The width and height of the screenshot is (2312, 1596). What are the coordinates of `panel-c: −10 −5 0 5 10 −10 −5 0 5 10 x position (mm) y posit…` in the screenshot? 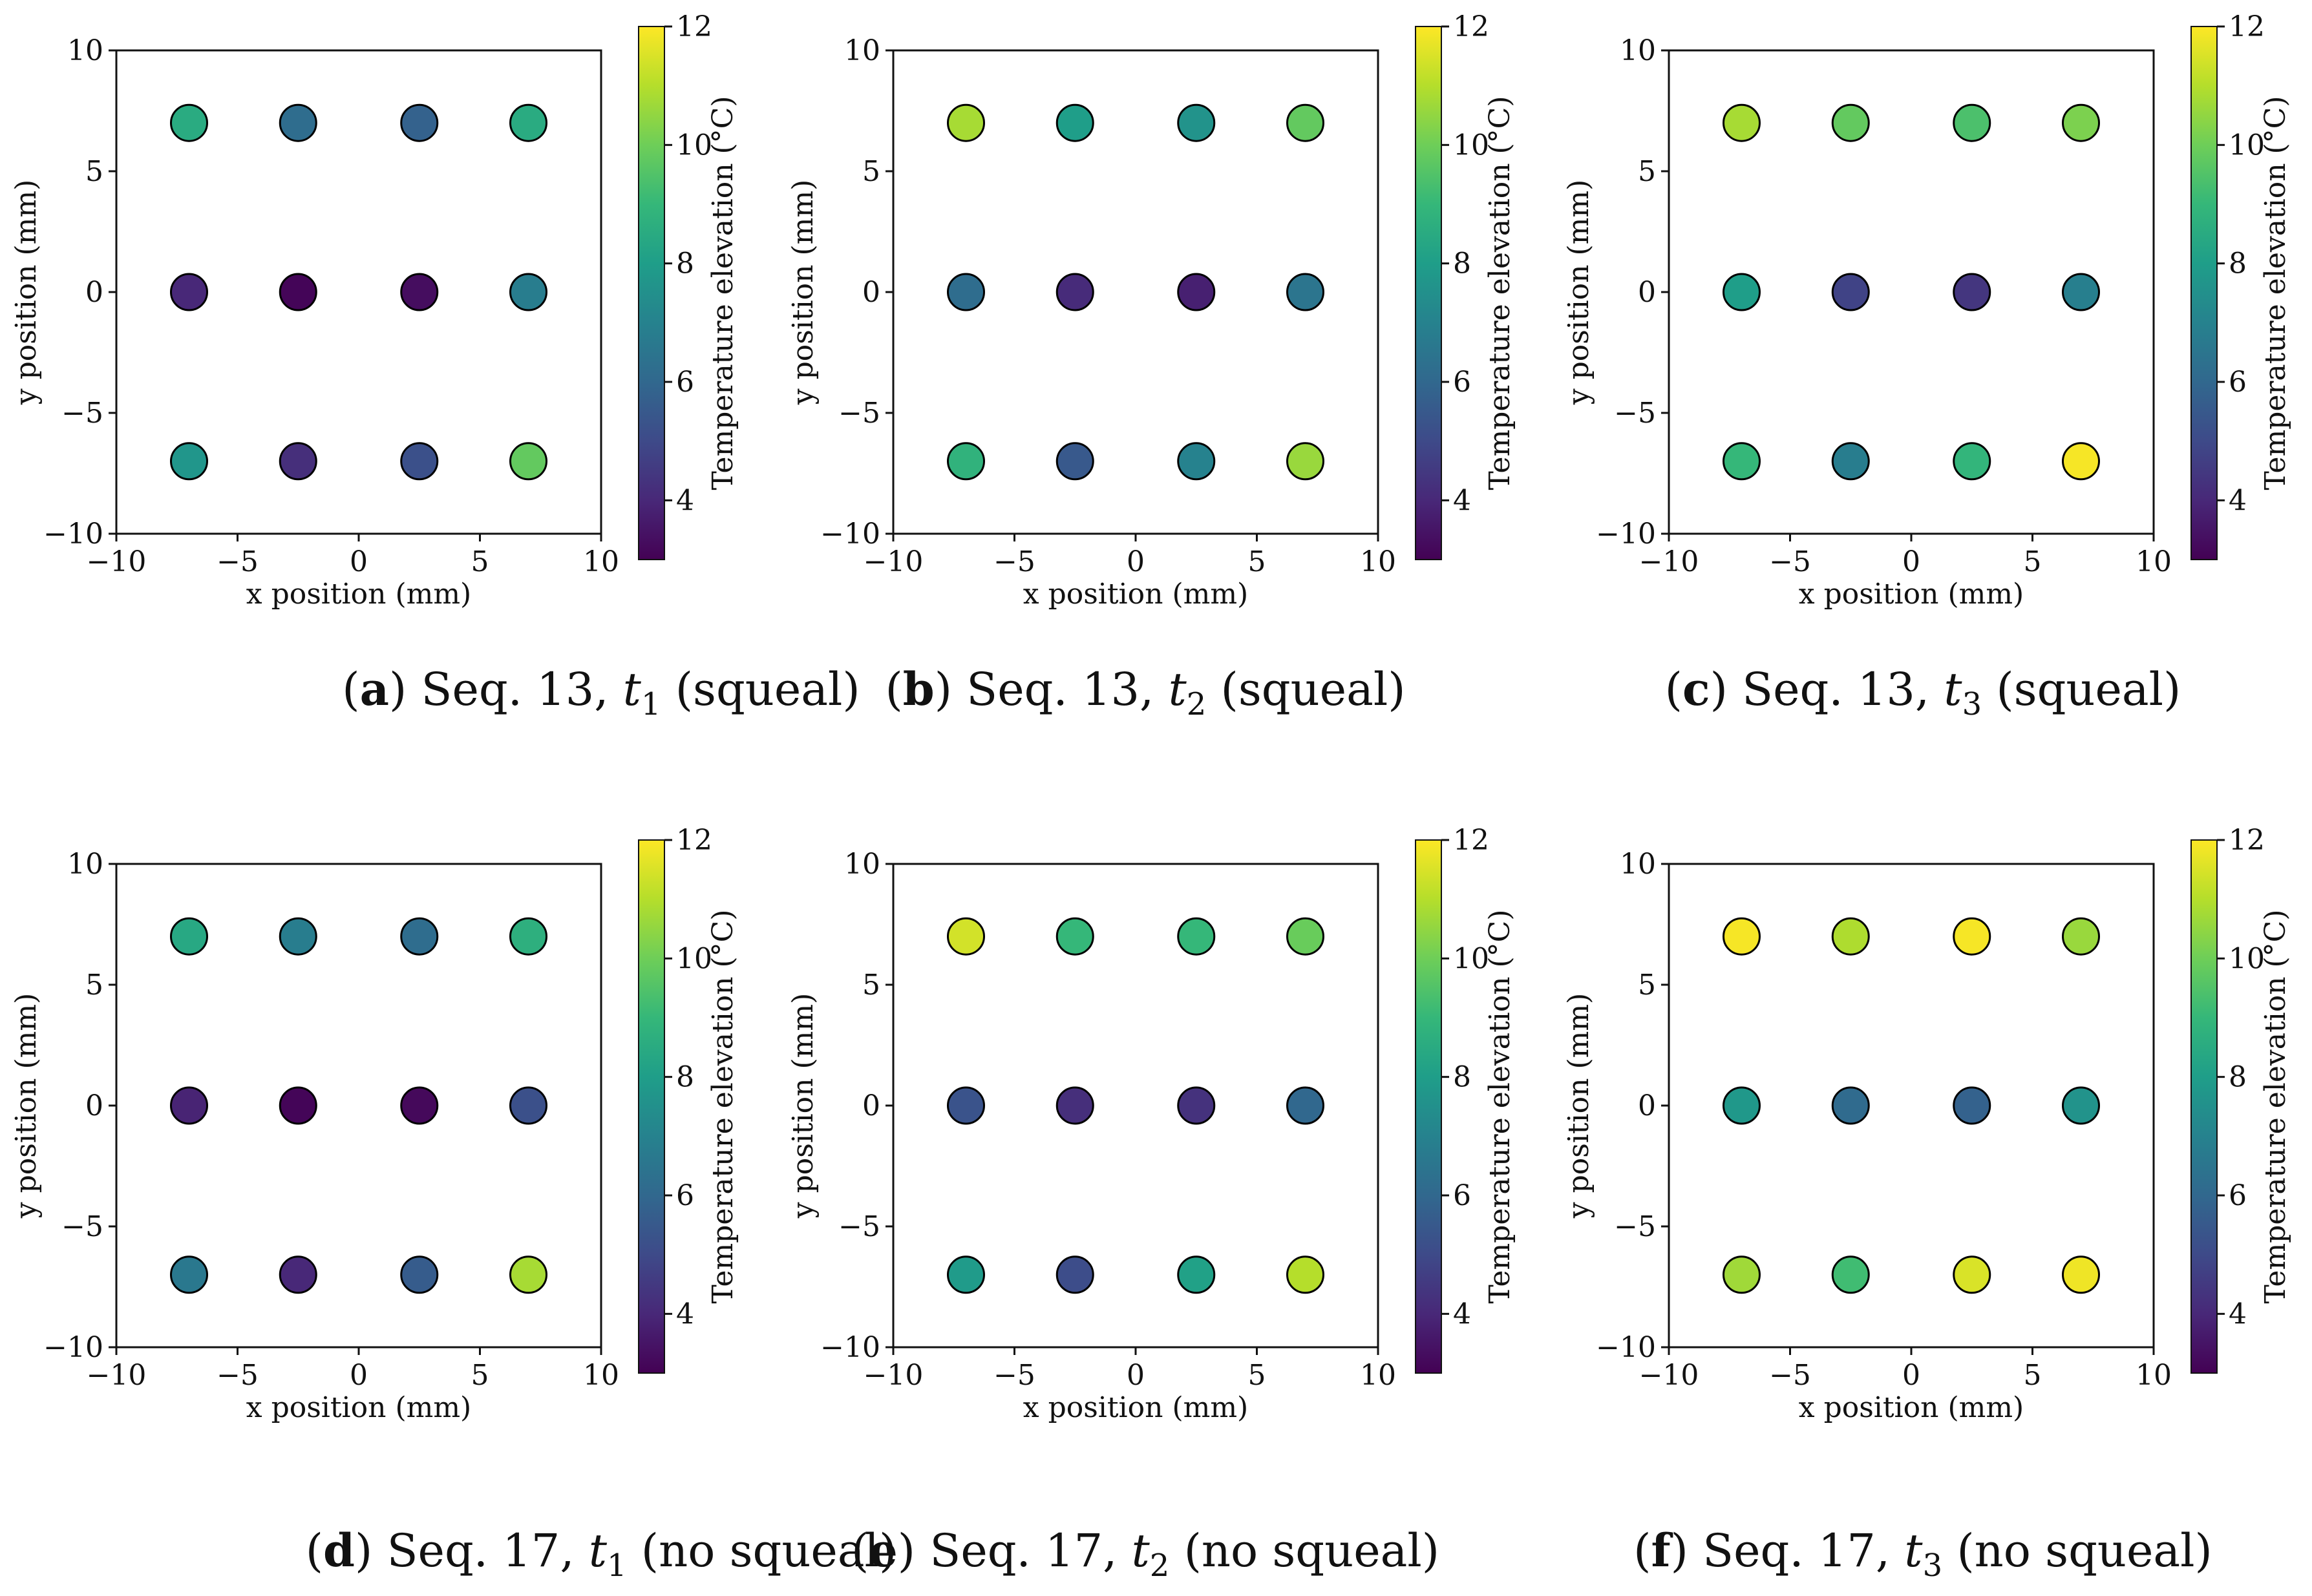 It's located at (1927, 310).